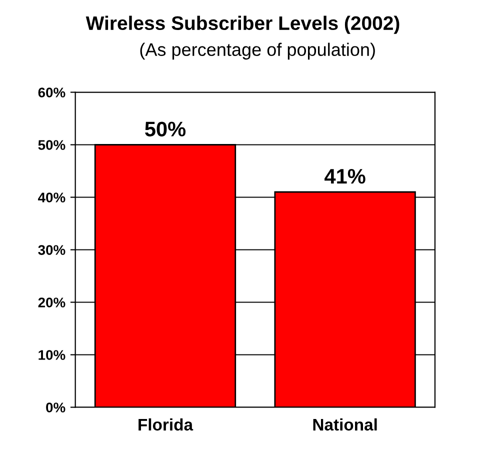 This screenshot has height=450, width=486. I want to click on x-tick-label: Florida, so click(166, 424).